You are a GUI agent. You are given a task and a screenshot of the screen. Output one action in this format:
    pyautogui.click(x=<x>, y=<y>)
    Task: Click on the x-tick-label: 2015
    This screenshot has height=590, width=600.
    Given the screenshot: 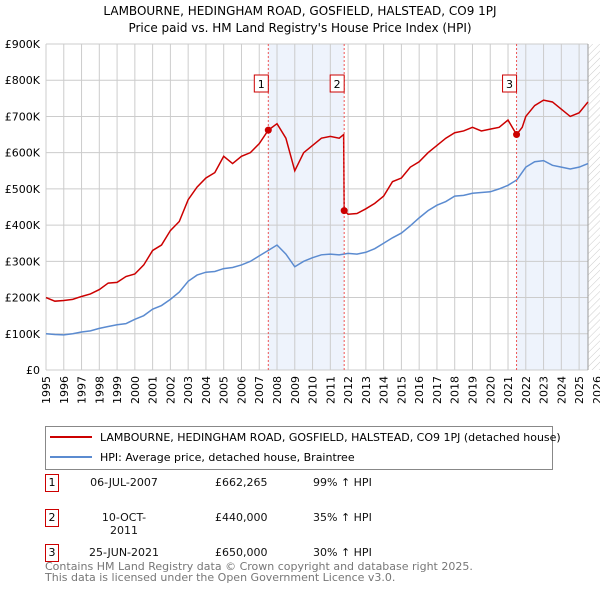 What is the action you would take?
    pyautogui.click(x=401, y=390)
    